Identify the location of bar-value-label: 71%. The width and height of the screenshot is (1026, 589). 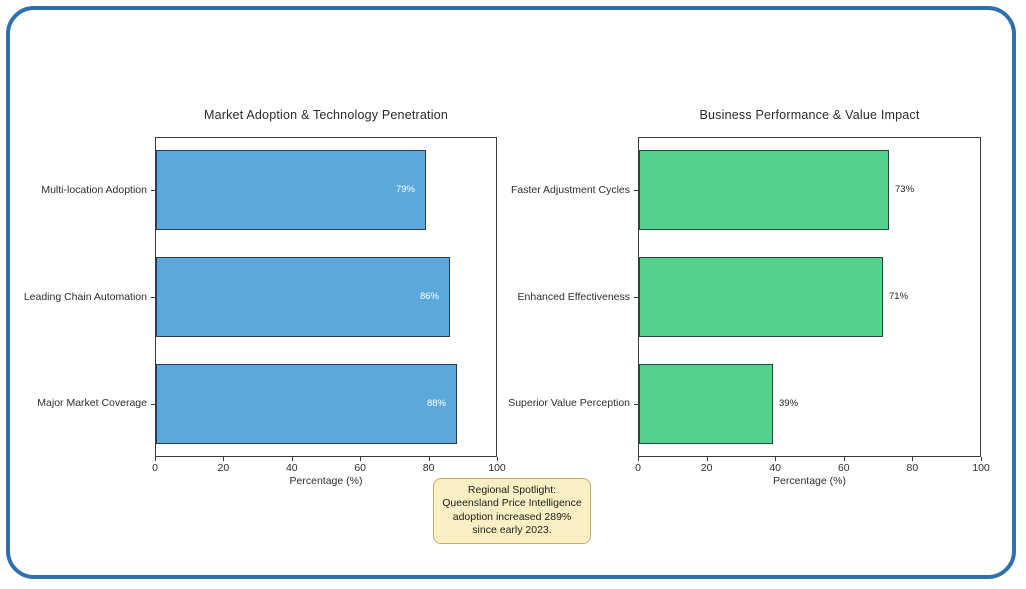
(899, 296).